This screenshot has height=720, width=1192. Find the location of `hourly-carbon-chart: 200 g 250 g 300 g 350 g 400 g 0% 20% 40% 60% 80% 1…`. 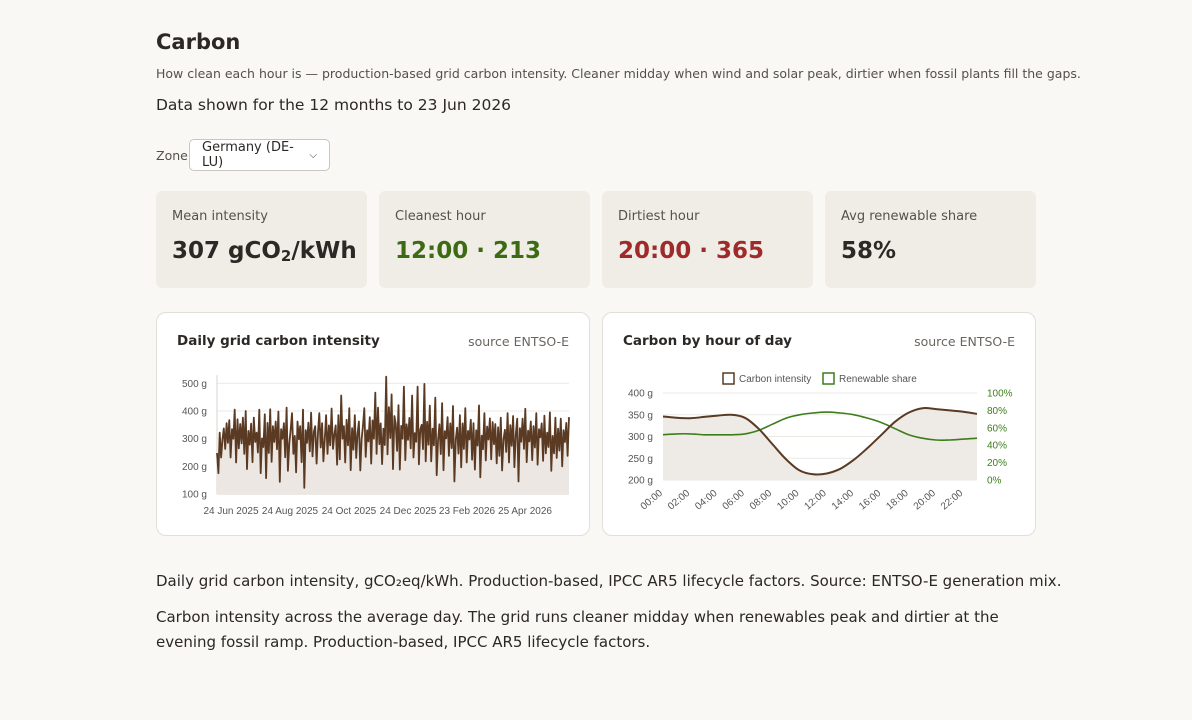

hourly-carbon-chart: 200 g 250 g 300 g 350 g 400 g 0% 20% 40% 60% 80% 1… is located at coordinates (820, 442).